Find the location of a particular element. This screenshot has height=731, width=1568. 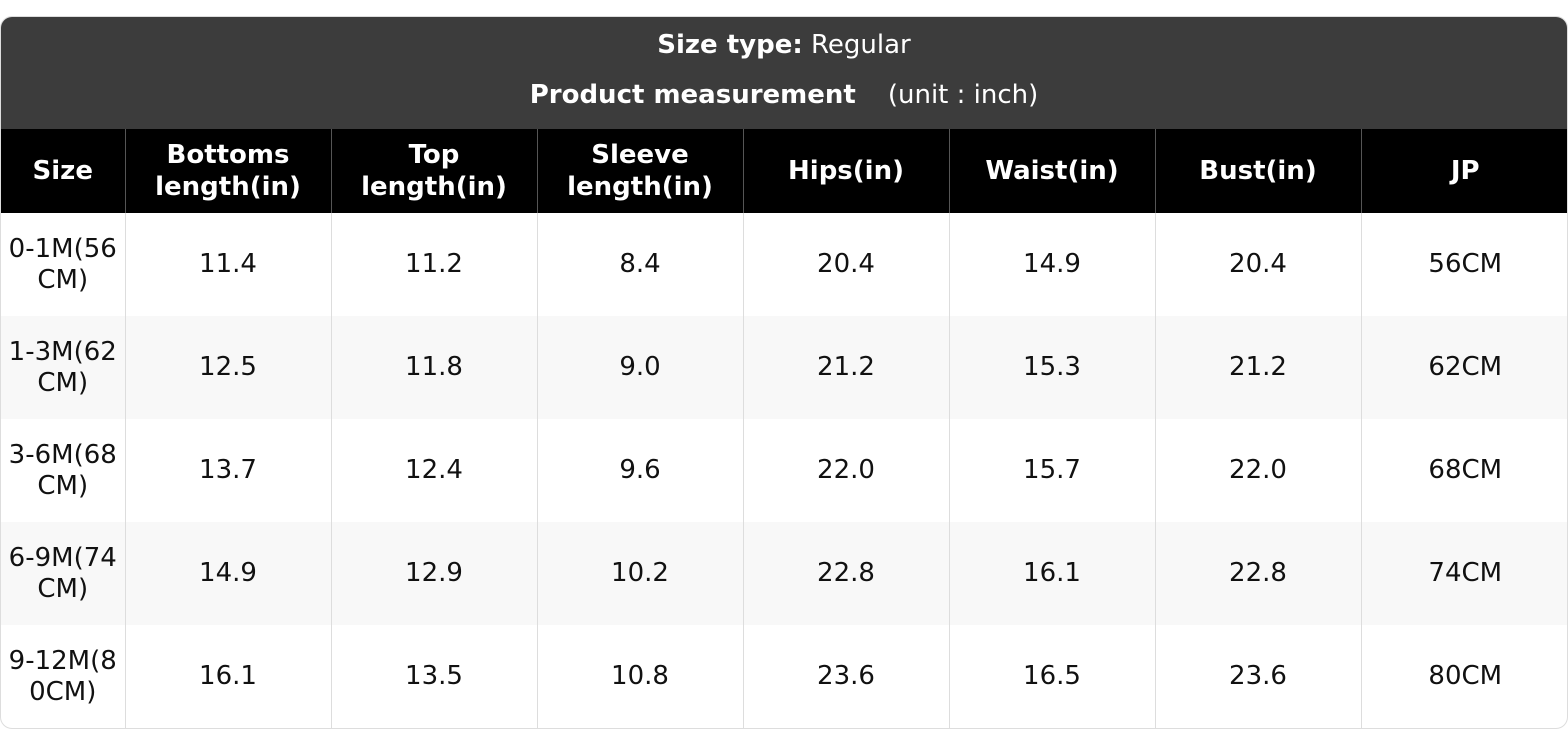

value-cell: 9.0 is located at coordinates (640, 367).